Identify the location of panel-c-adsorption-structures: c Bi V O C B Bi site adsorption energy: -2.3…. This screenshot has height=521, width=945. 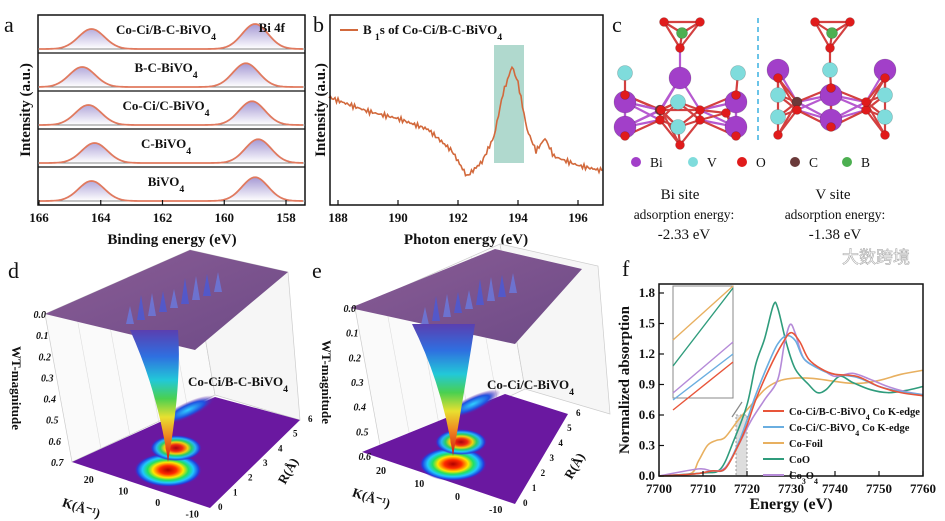
(754, 127).